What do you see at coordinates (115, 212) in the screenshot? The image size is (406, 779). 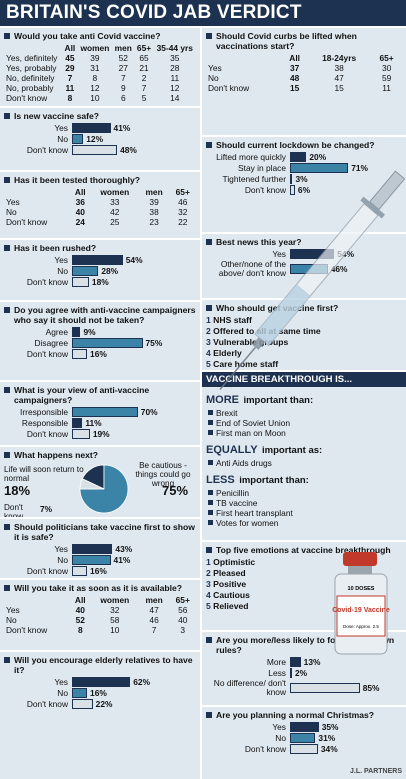 I see `cell: 42` at bounding box center [115, 212].